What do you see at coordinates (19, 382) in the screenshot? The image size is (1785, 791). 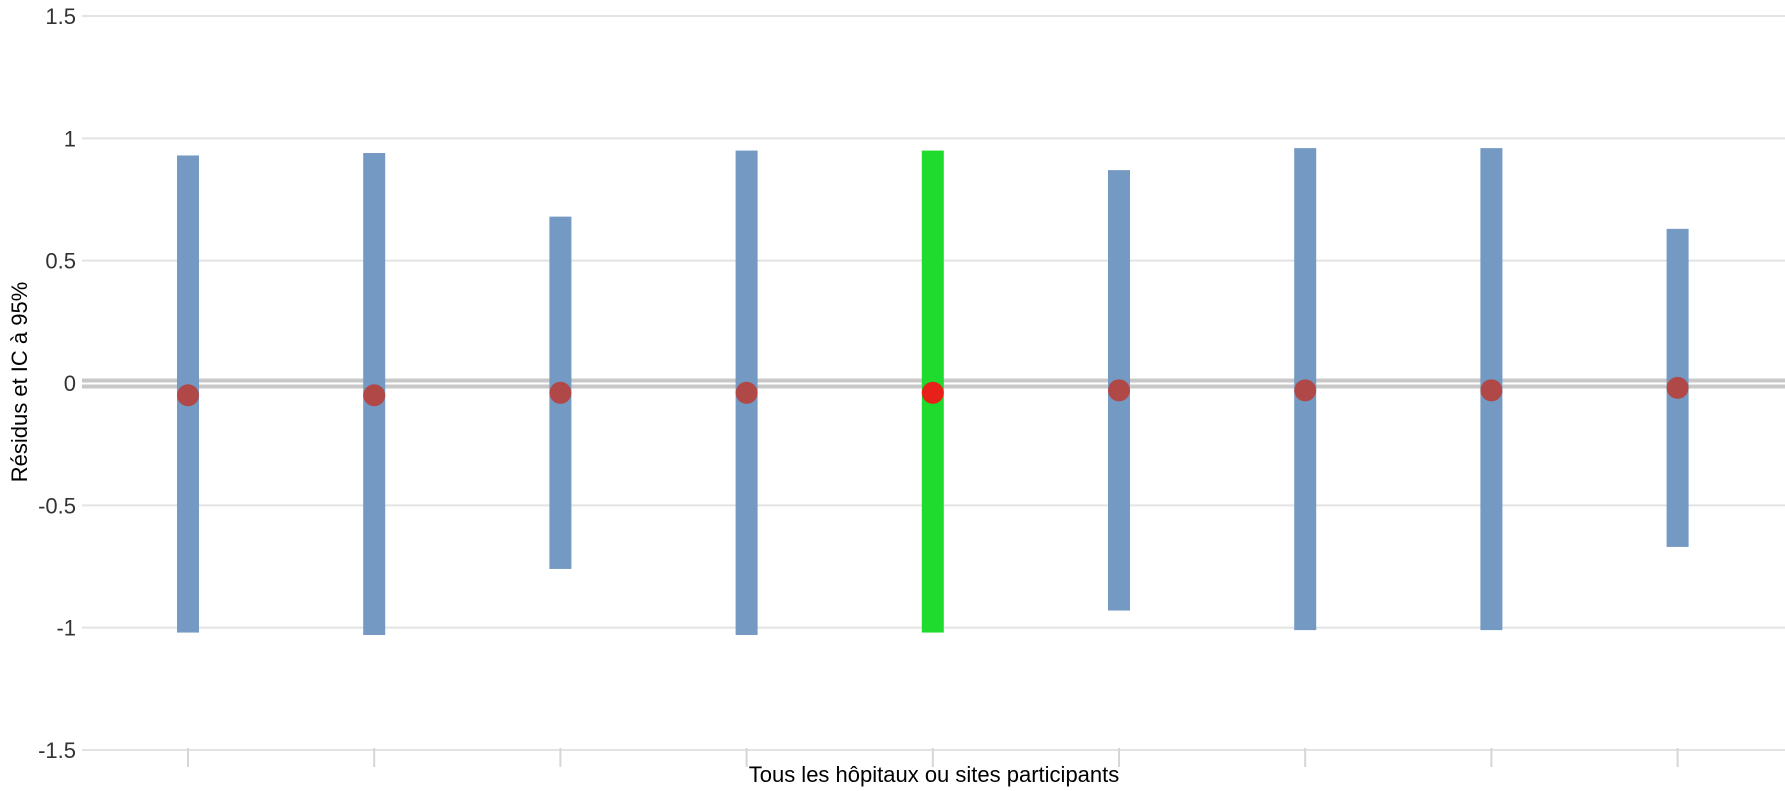 I see `y-axis-title: Résidus et IC à 95%` at bounding box center [19, 382].